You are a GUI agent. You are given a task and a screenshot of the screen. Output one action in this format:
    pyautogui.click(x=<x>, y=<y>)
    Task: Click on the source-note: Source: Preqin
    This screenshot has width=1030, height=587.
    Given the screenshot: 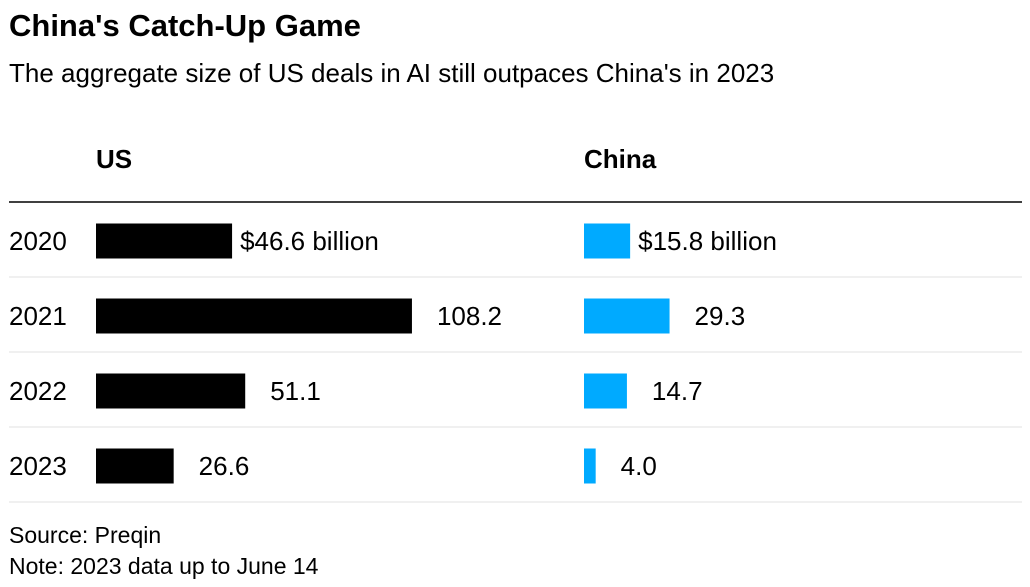 What is the action you would take?
    pyautogui.click(x=85, y=535)
    